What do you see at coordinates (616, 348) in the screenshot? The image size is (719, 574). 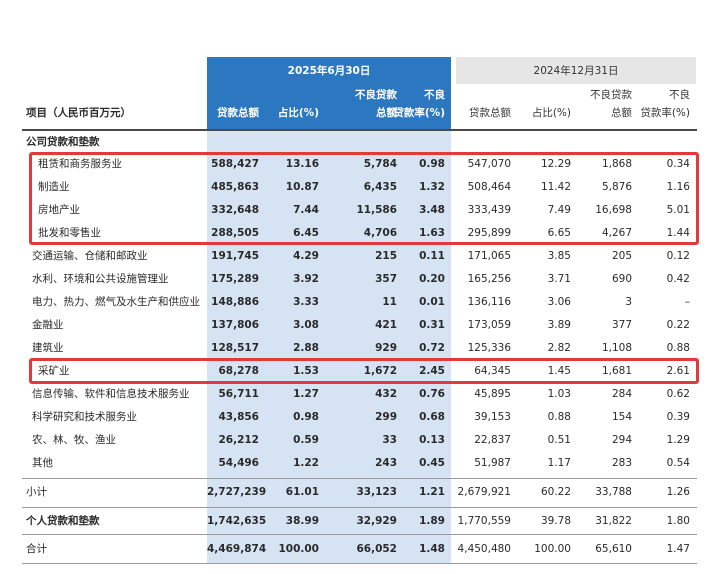 I see `npl-total-2024-cell: 1,108` at bounding box center [616, 348].